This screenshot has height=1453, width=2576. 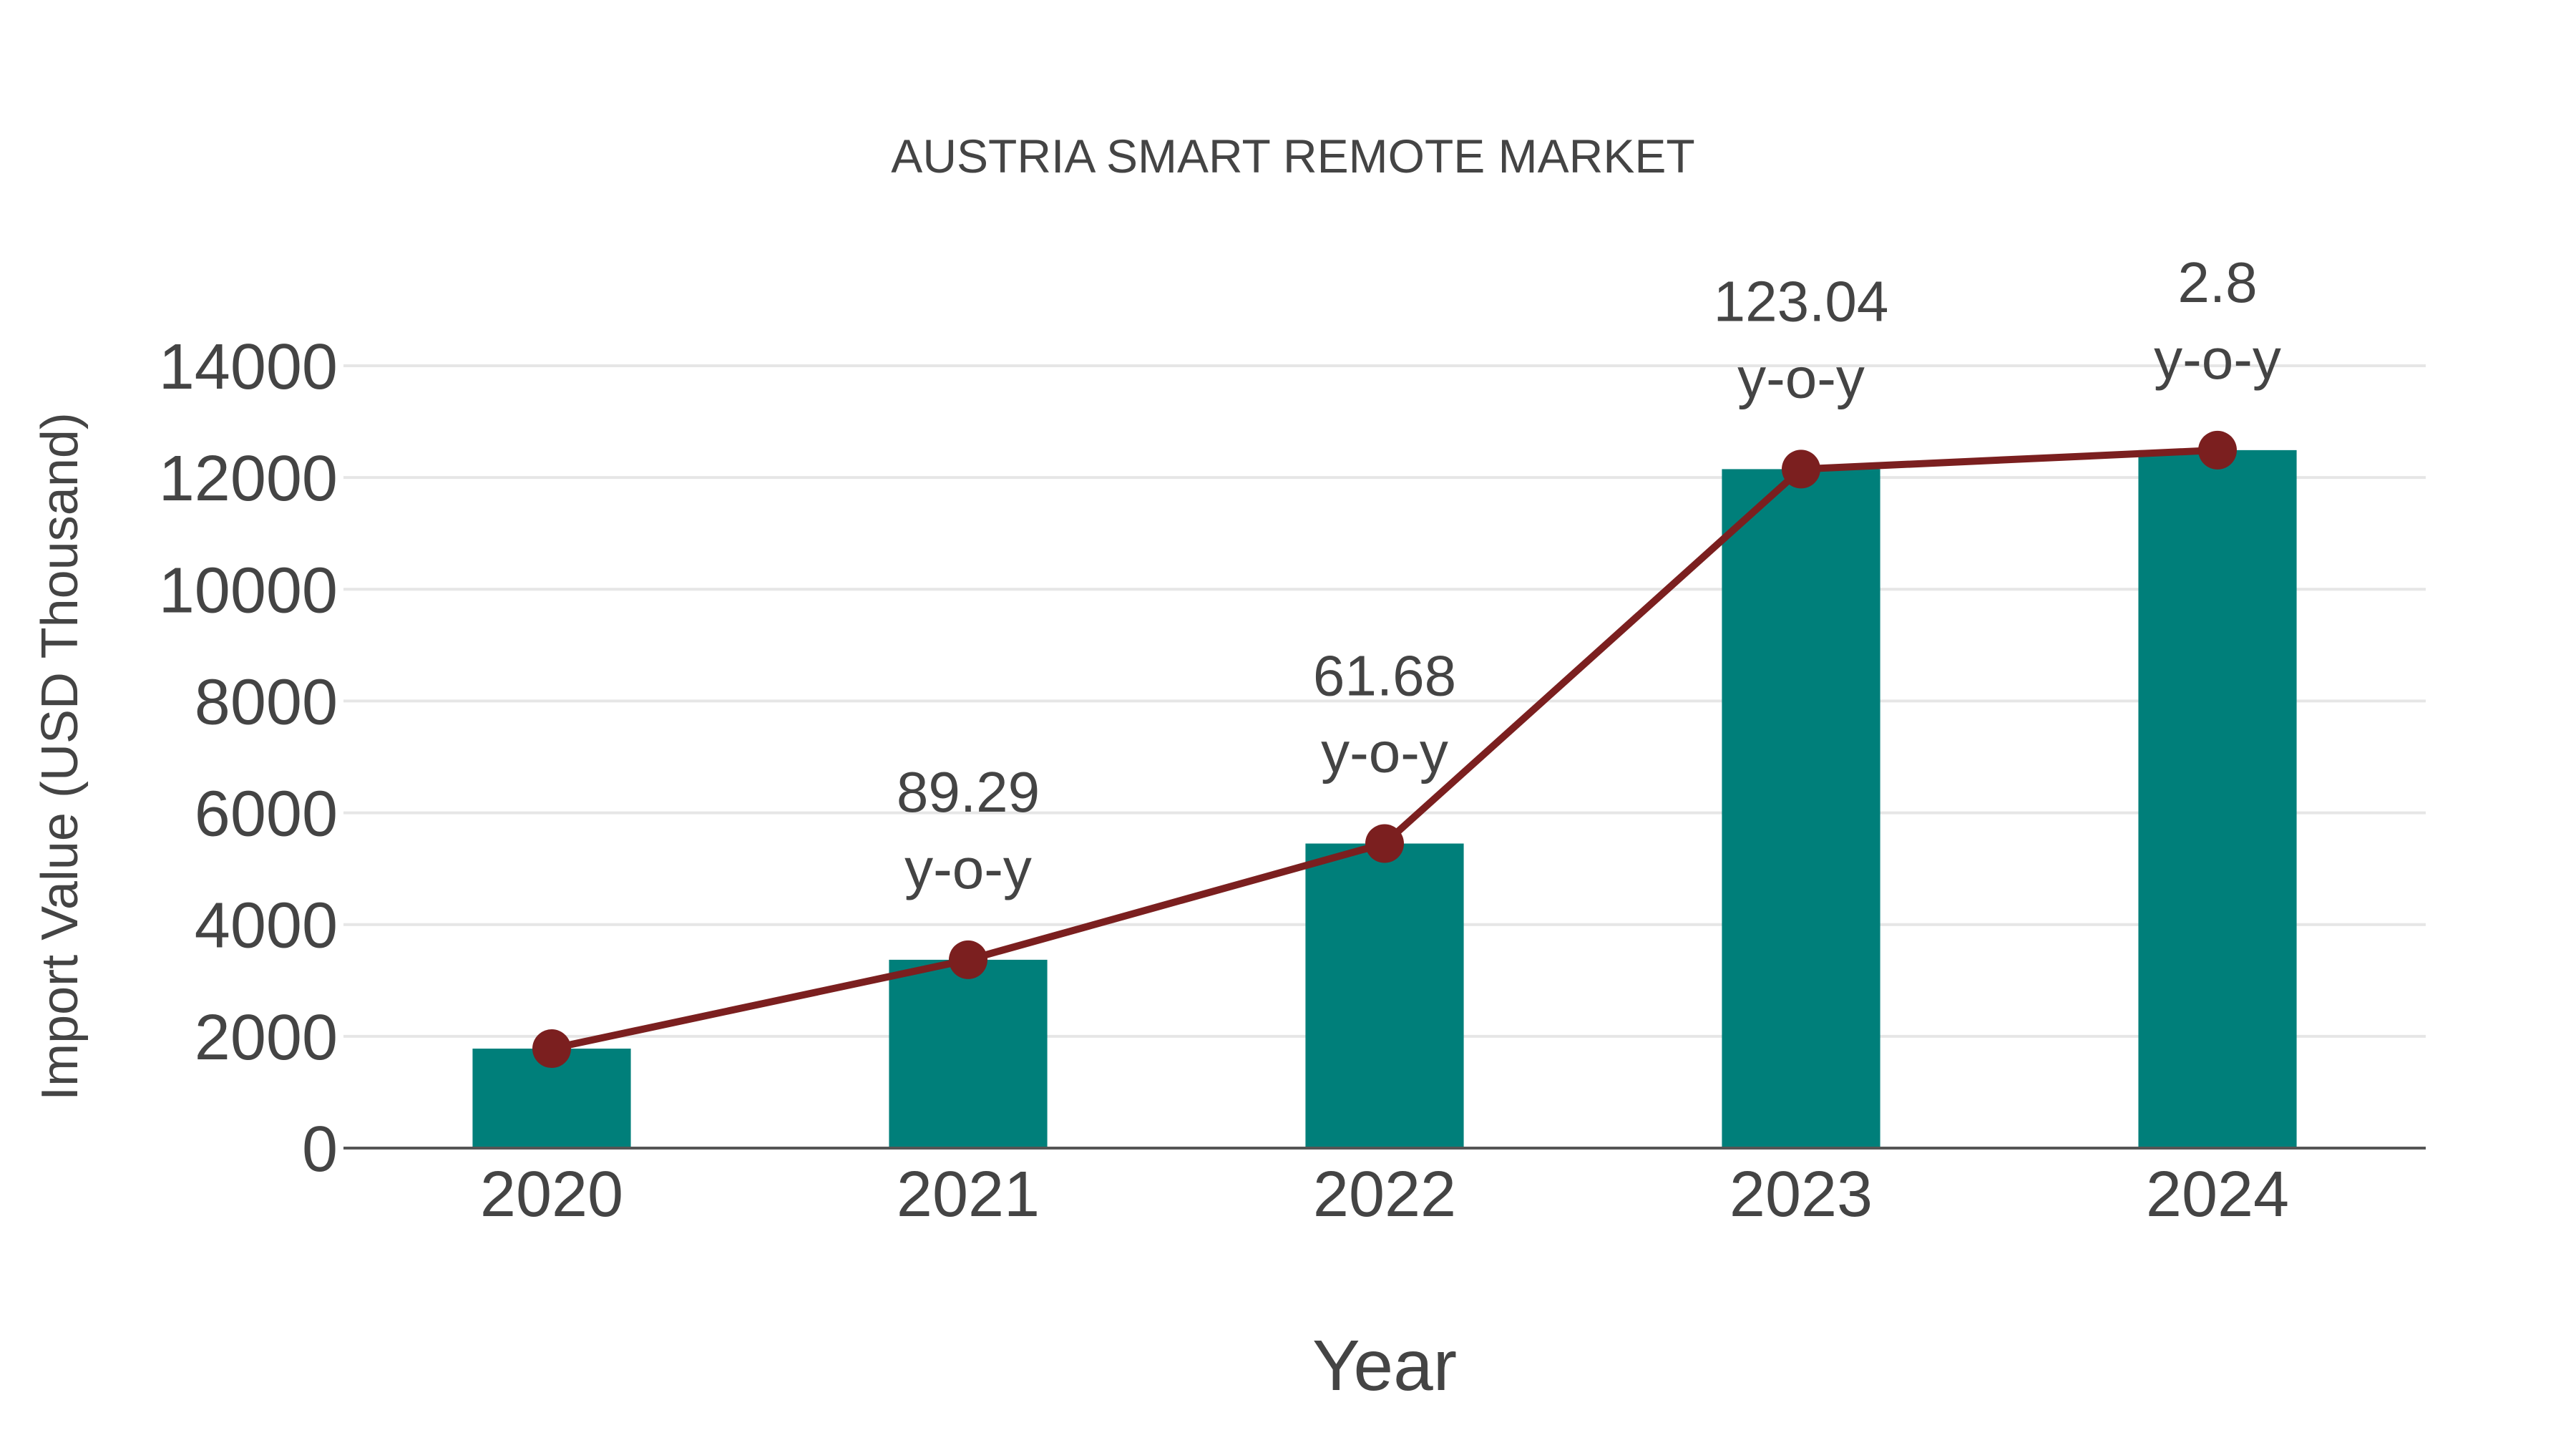 I want to click on x-tick-label: 2023, so click(x=1801, y=1194).